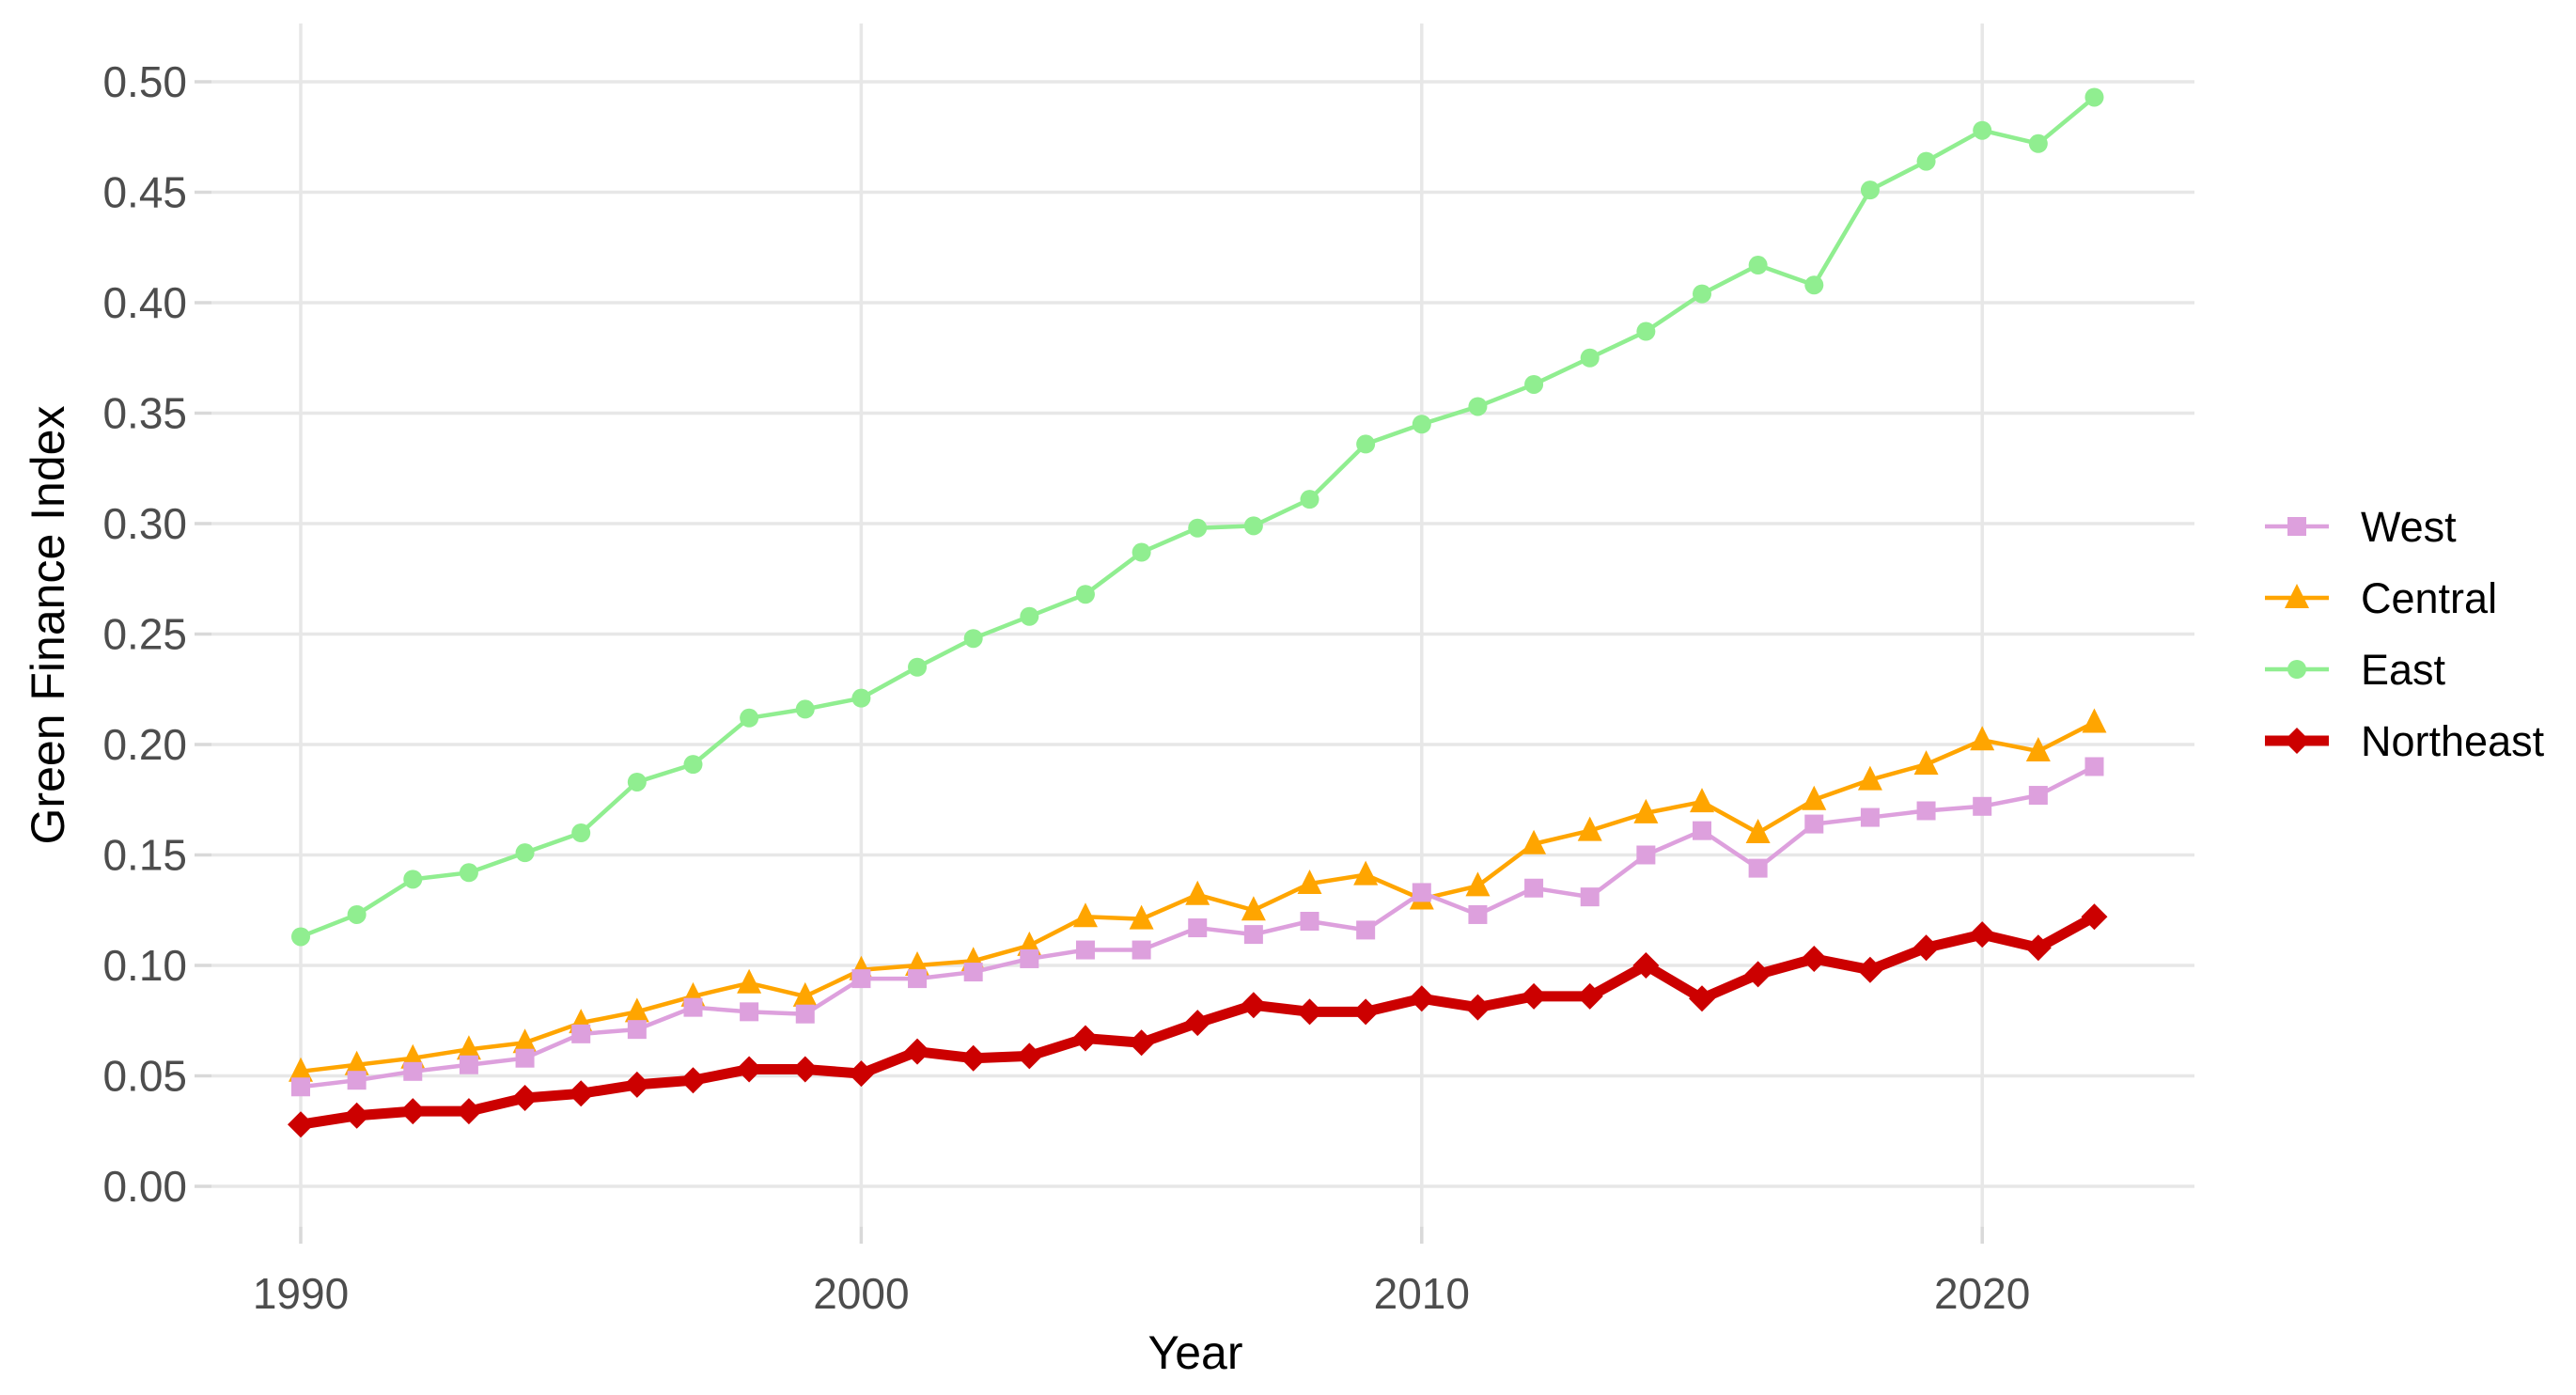 The height and width of the screenshot is (1395, 2576). I want to click on central-legend-marker-icon, so click(2297, 596).